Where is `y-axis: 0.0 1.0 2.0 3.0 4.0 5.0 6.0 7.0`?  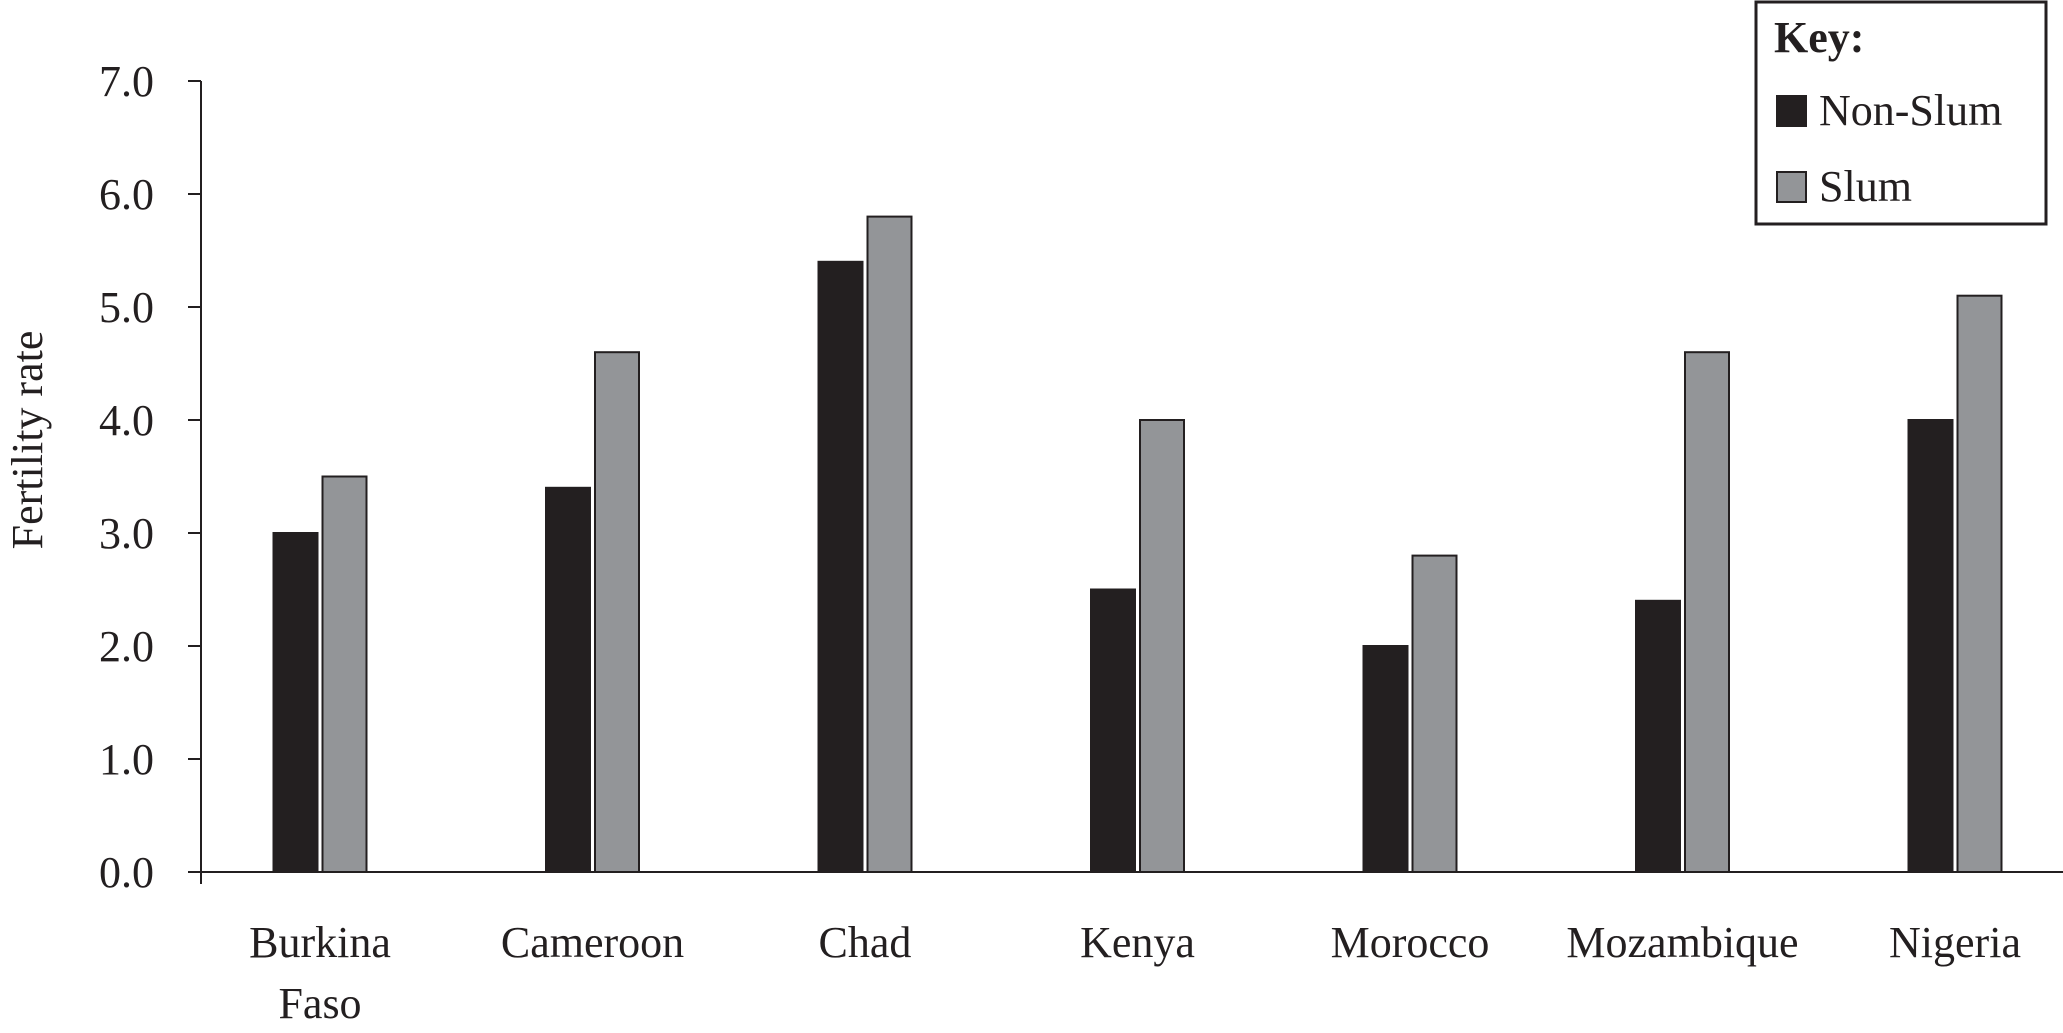 y-axis: 0.0 1.0 2.0 3.0 4.0 5.0 6.0 7.0 is located at coordinates (150, 477).